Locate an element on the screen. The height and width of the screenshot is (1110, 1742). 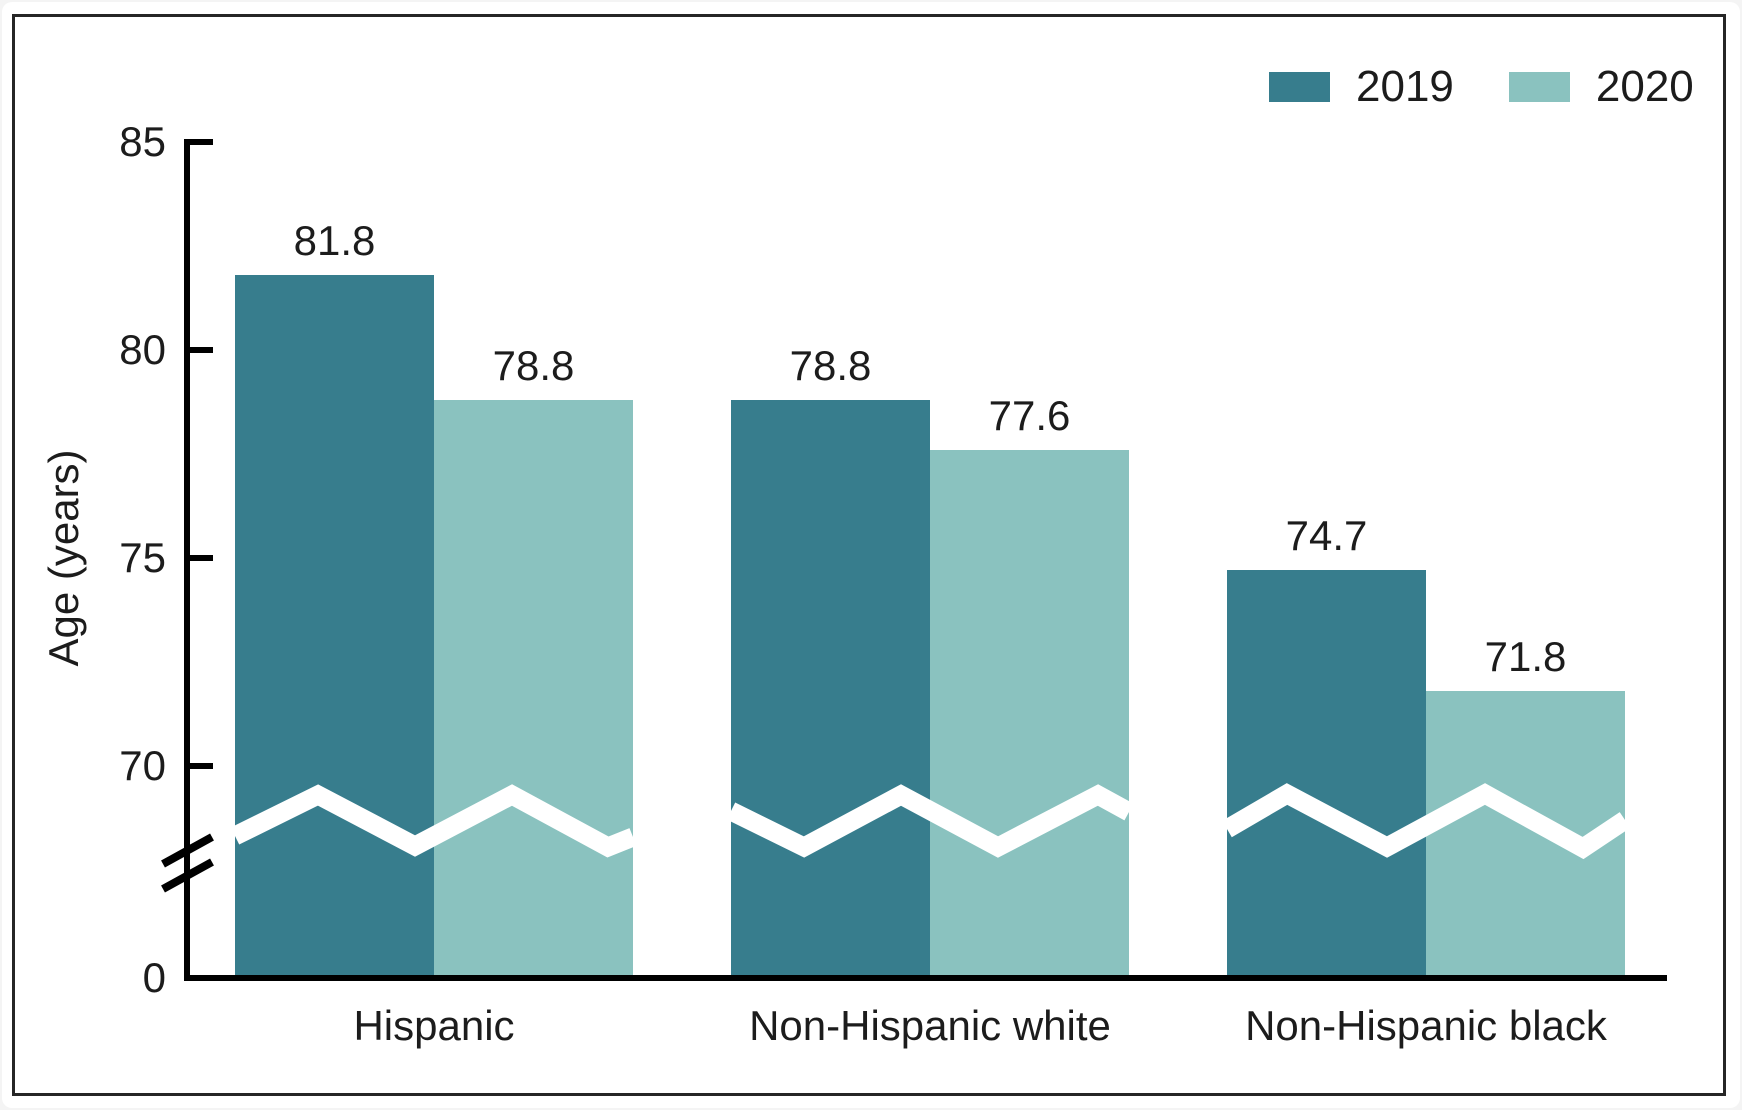
legend: 2019 2020 is located at coordinates (1481, 86).